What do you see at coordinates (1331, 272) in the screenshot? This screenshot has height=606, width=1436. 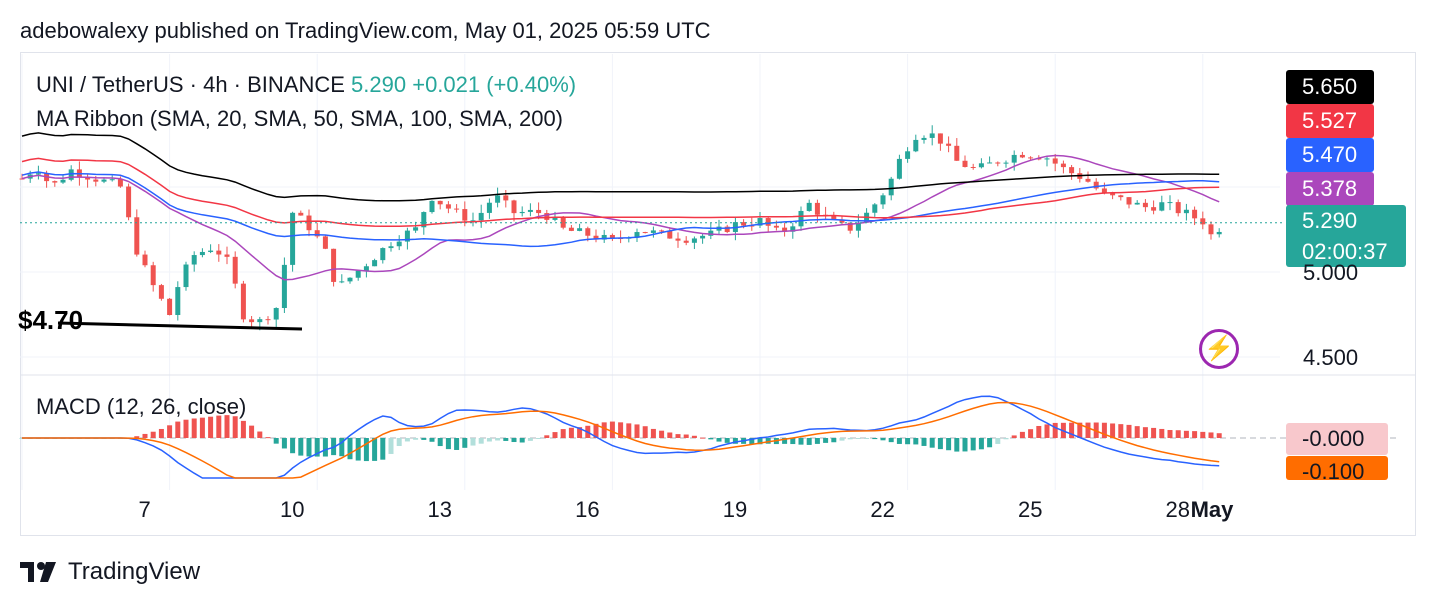 I see `price-axis-tick: 5.000` at bounding box center [1331, 272].